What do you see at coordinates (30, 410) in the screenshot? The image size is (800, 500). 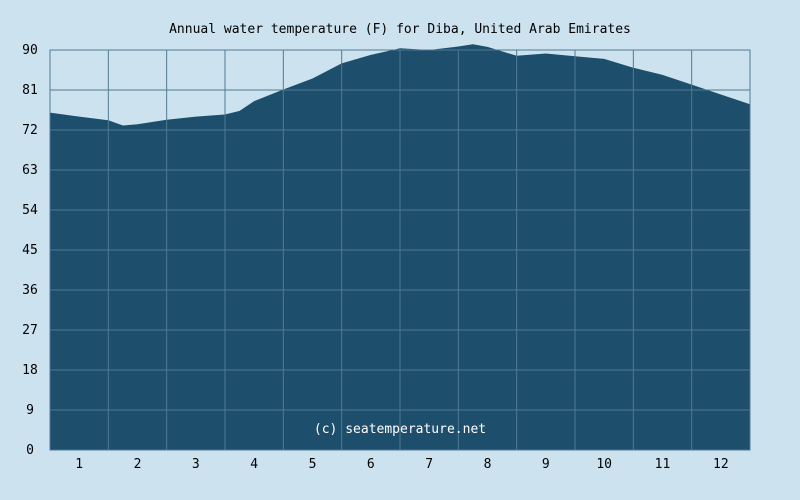 I see `y-tick-label: 9` at bounding box center [30, 410].